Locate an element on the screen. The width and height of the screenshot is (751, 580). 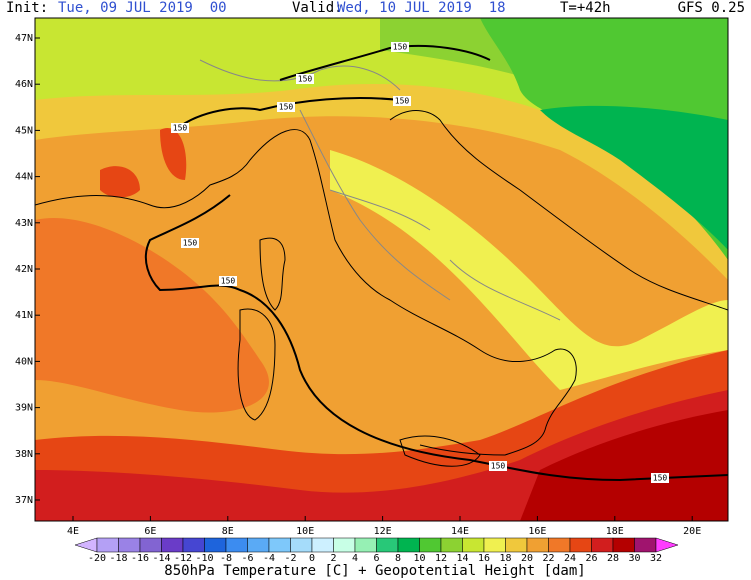
colorbar-label: -12 is located at coordinates (183, 558).